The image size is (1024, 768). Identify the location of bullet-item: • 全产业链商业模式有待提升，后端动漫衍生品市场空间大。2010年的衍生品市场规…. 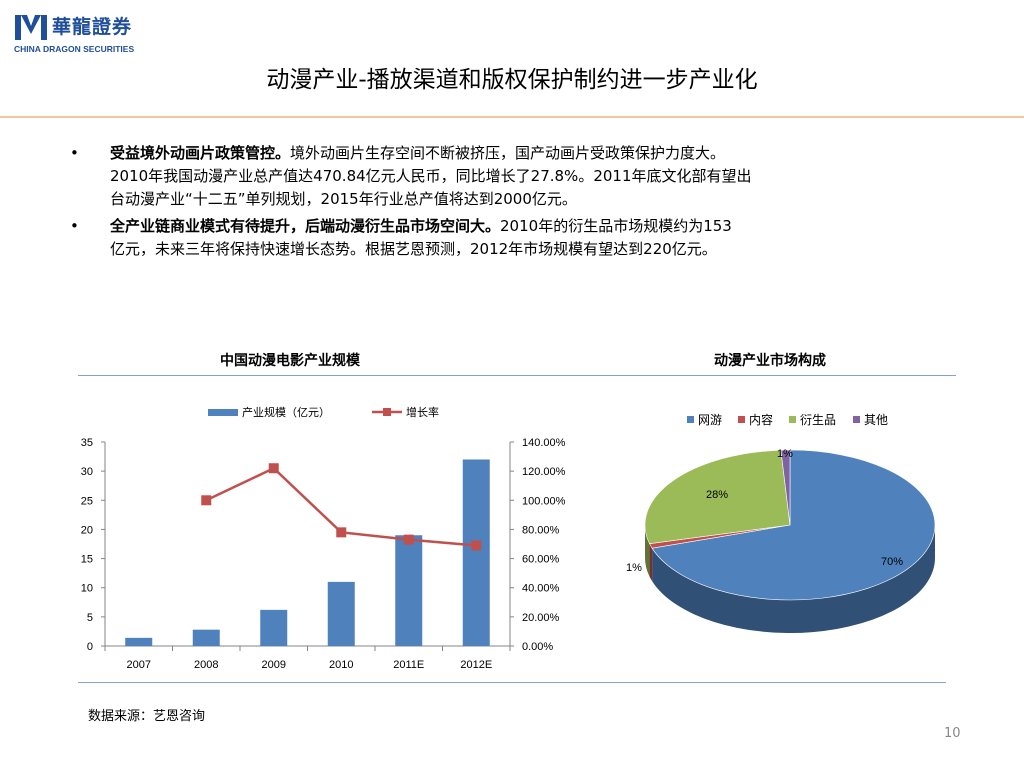
(505, 238).